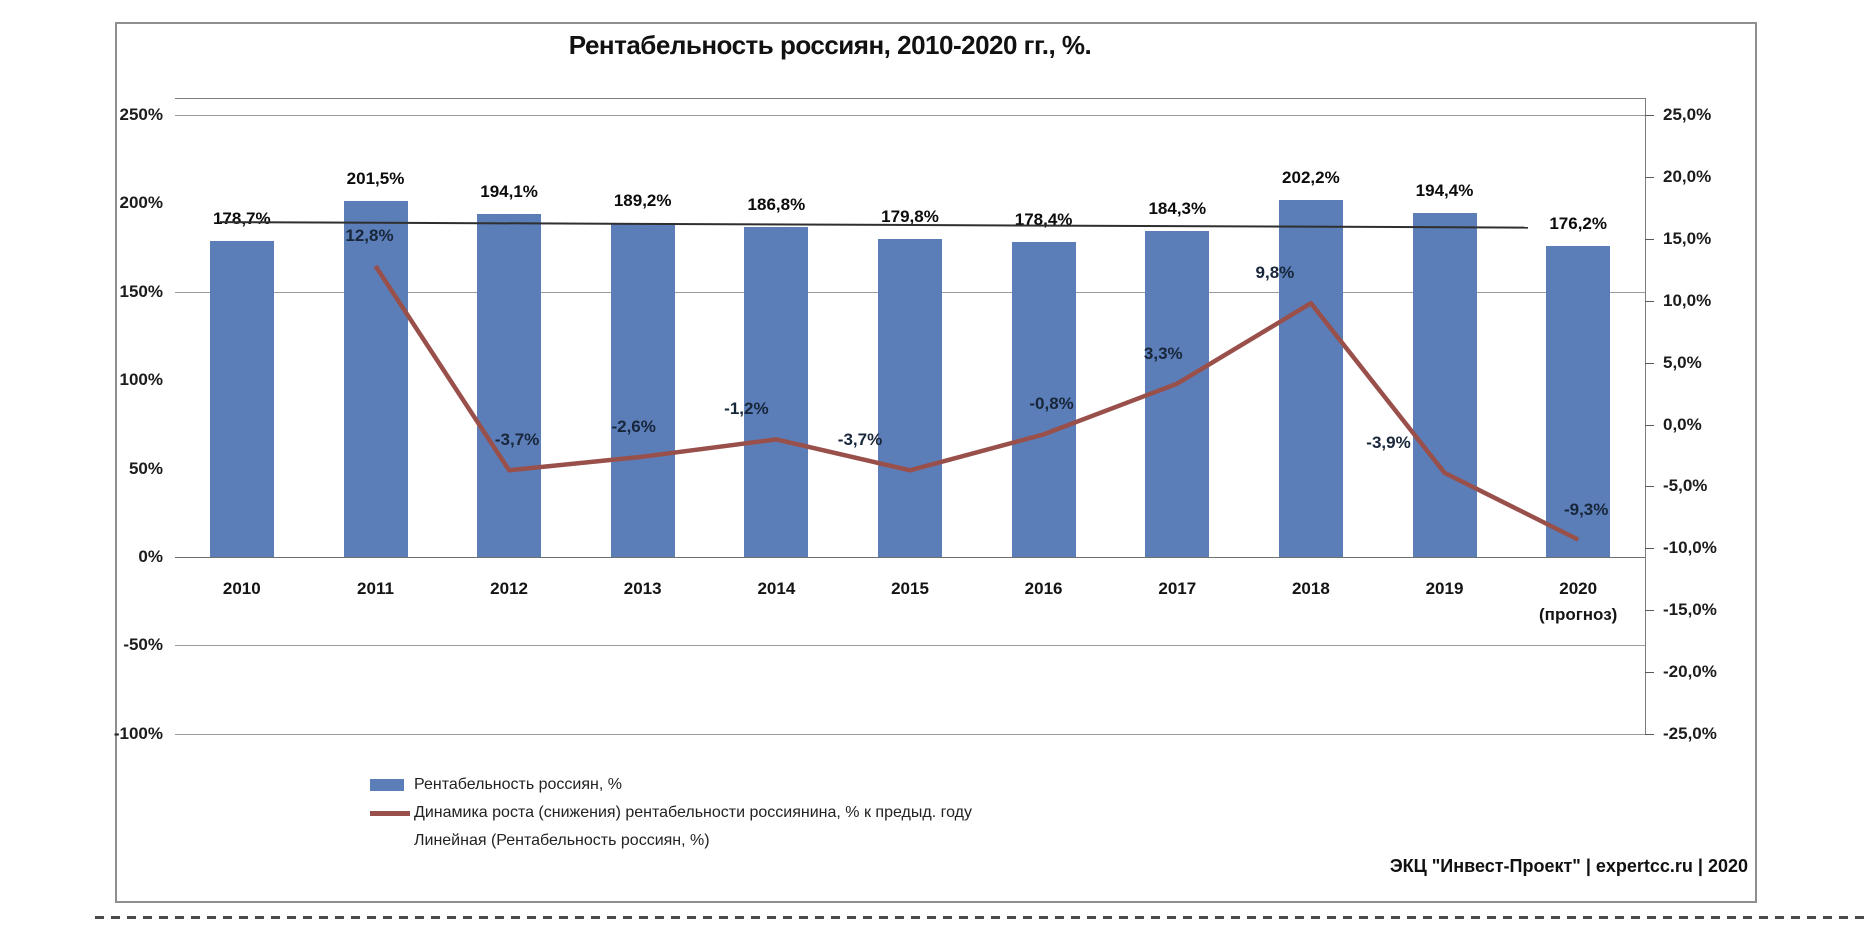  Describe the element at coordinates (1685, 486) in the screenshot. I see `secondary-axis-tick-label: -5,0%` at that location.